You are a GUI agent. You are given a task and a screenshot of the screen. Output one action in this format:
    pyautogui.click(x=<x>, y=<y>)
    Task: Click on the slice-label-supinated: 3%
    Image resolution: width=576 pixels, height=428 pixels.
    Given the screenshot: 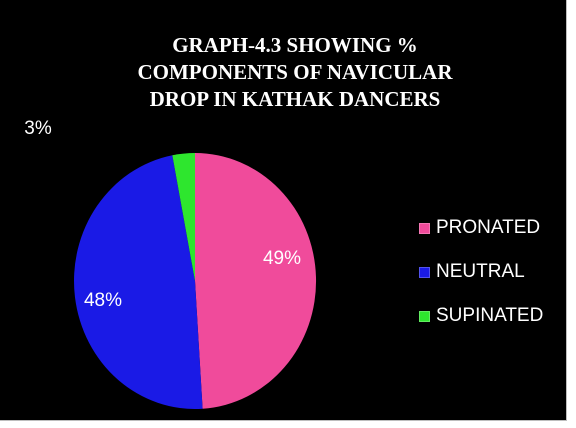 What is the action you would take?
    pyautogui.click(x=38, y=128)
    